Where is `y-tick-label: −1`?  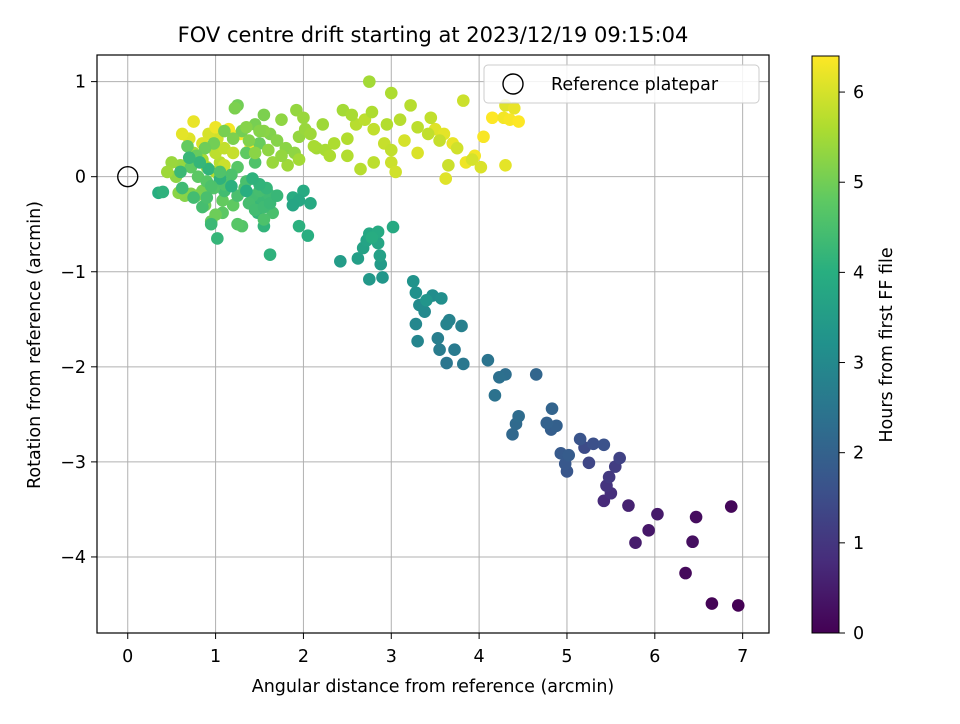
y-tick-label: −1 is located at coordinates (73, 273).